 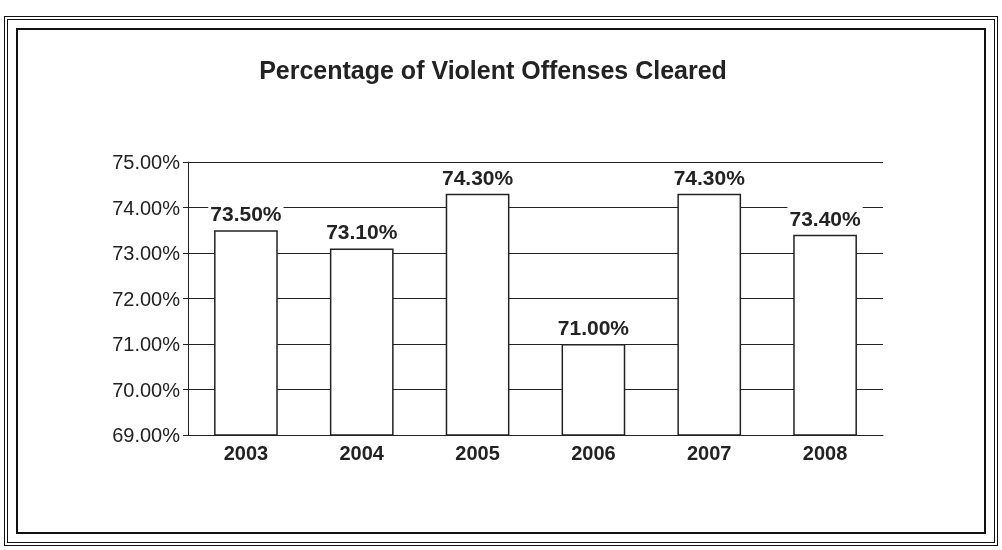 What do you see at coordinates (146, 298) in the screenshot?
I see `y-tick-label: 72.00%` at bounding box center [146, 298].